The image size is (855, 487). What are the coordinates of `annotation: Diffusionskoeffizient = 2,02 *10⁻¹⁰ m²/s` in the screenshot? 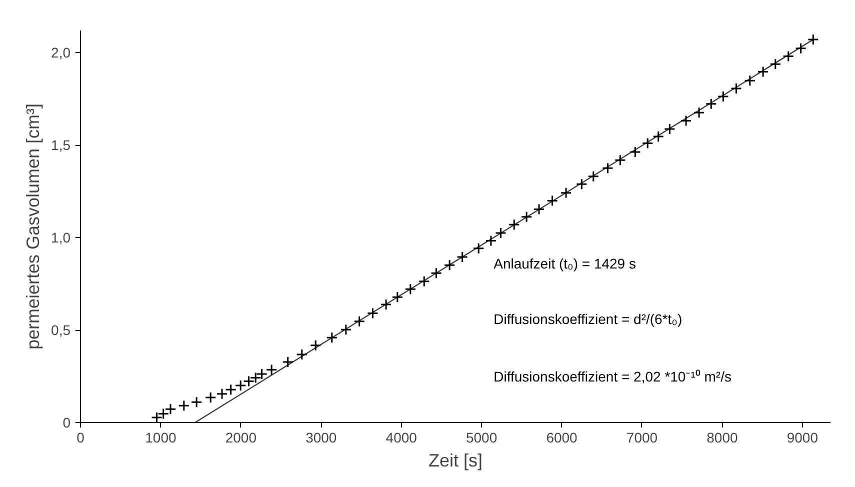 It's located at (613, 376).